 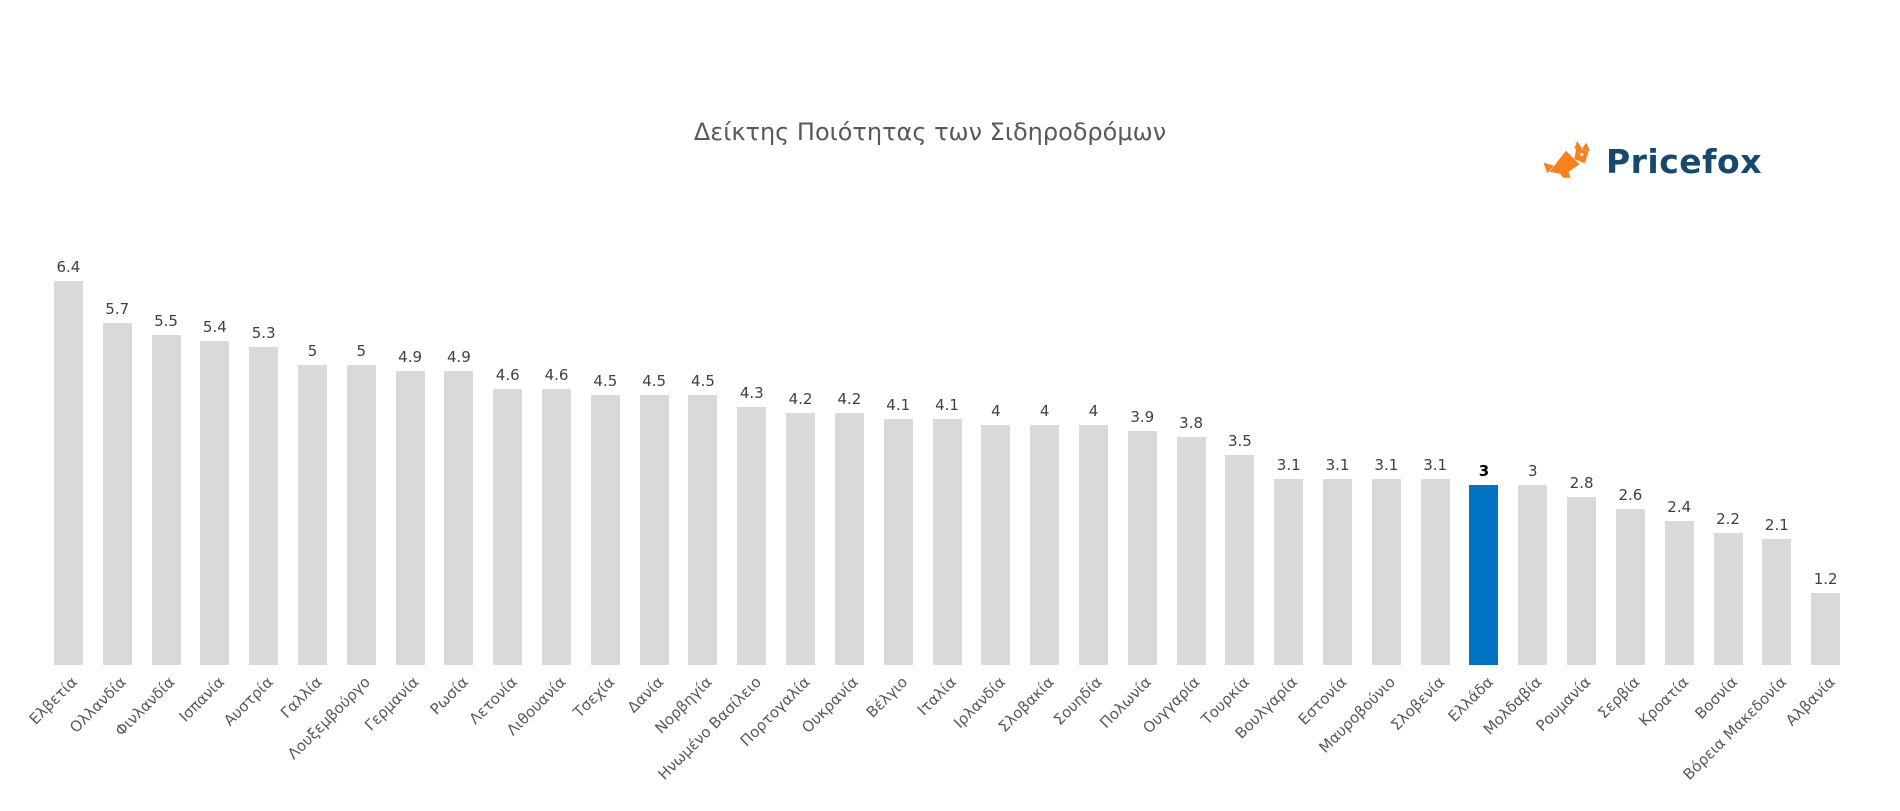 I want to click on bar-column: 4.9, so click(x=459, y=506).